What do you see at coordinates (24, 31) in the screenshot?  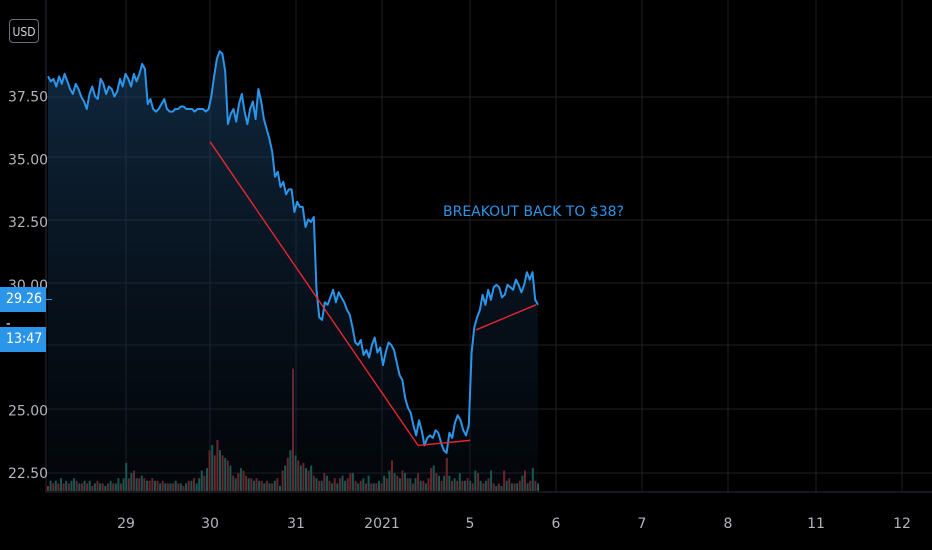 I see `currency-selector: USD` at bounding box center [24, 31].